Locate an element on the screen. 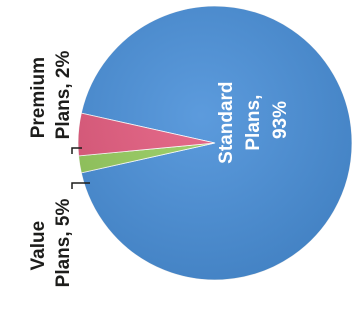 Image resolution: width=358 pixels, height=324 pixels. data-label-standard-line2: Plans, is located at coordinates (253, 123).